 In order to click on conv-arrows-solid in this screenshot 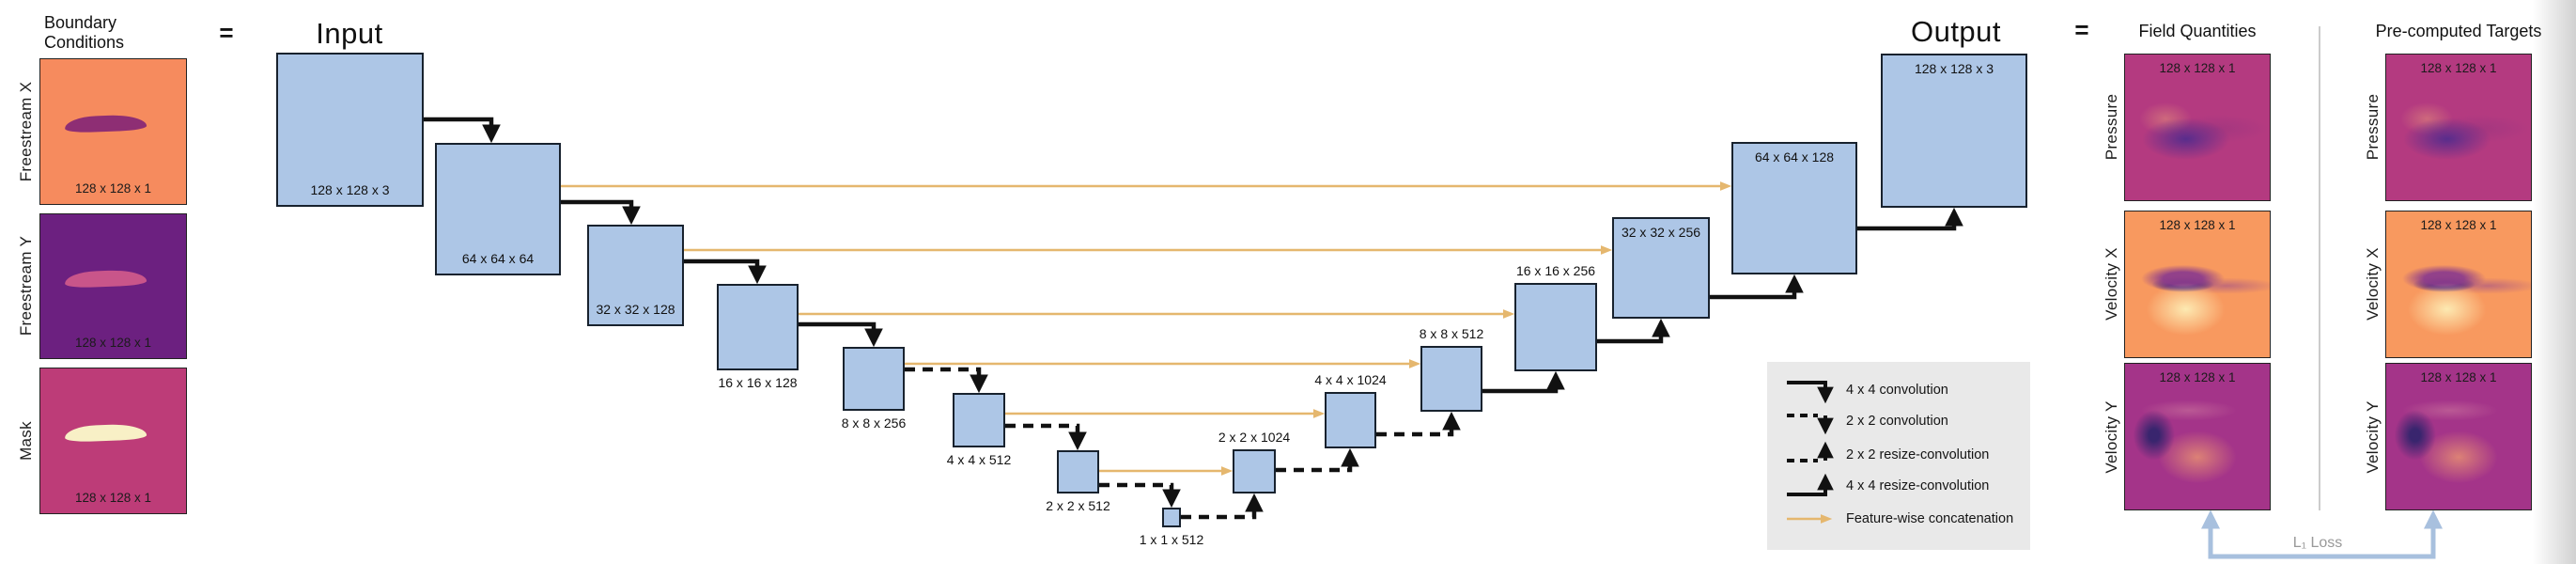, I will do `click(653, 232)`.